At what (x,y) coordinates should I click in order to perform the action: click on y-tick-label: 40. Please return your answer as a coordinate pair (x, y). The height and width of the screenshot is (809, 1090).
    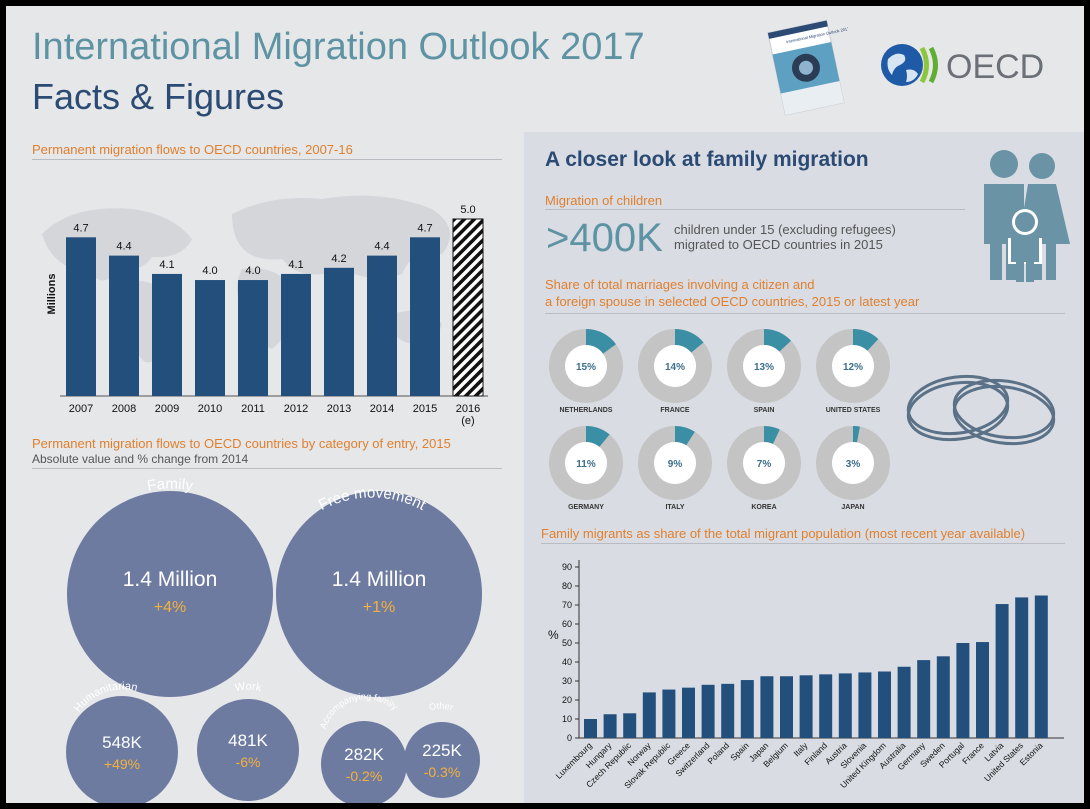
    Looking at the image, I should click on (567, 662).